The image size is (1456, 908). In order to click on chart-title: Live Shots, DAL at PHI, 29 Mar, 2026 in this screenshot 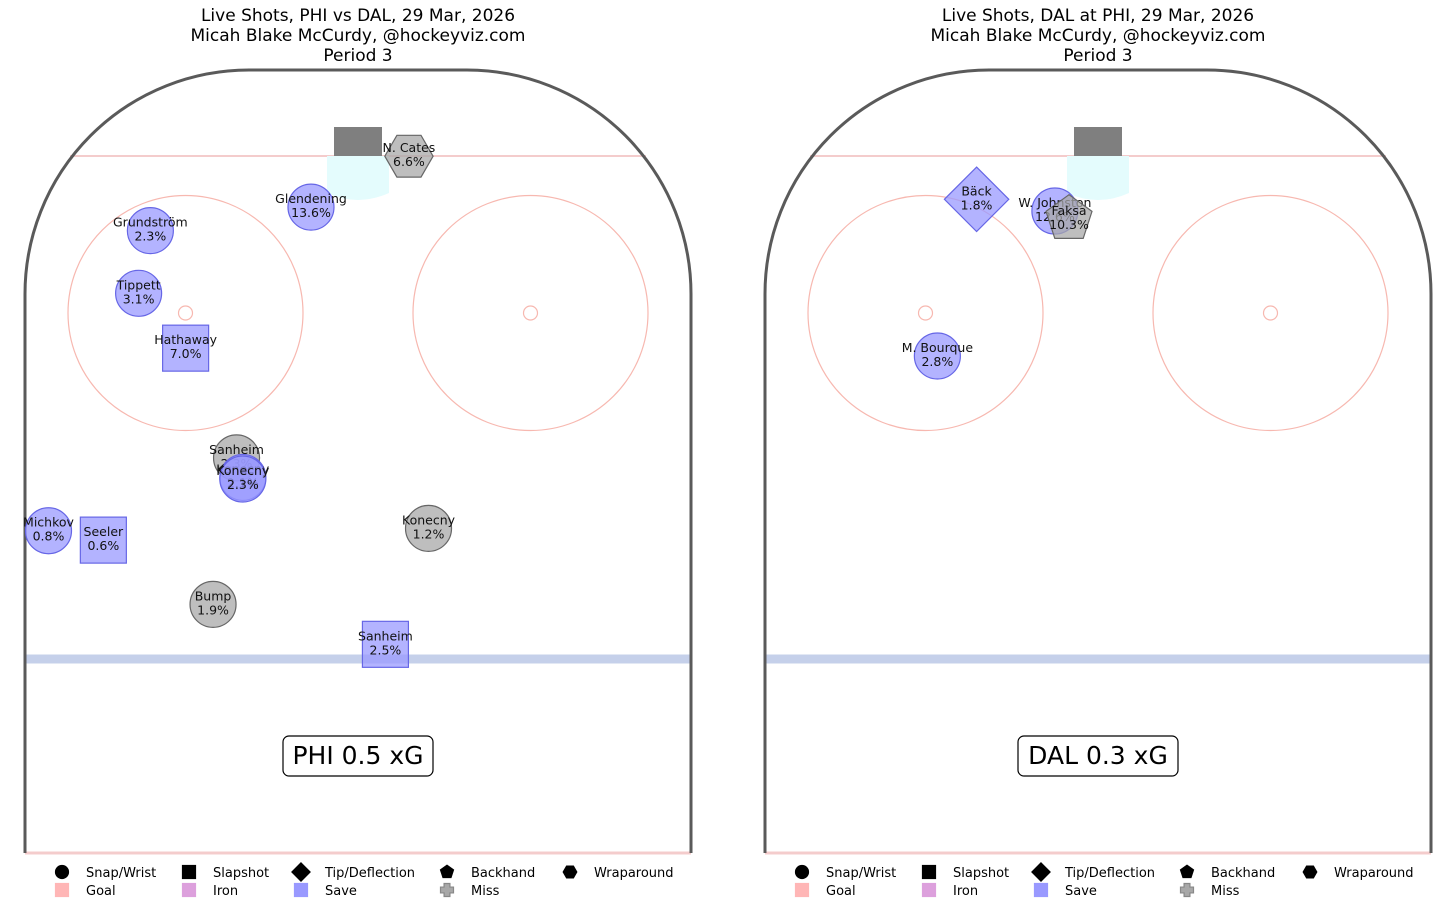, I will do `click(1098, 16)`.